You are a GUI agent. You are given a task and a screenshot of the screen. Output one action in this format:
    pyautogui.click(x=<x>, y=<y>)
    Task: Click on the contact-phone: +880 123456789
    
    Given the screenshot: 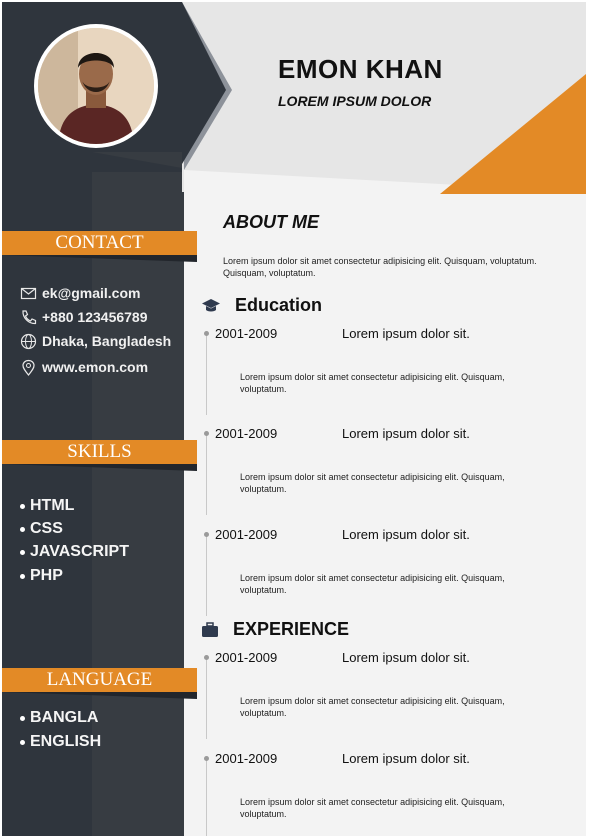 What is the action you would take?
    pyautogui.click(x=84, y=317)
    